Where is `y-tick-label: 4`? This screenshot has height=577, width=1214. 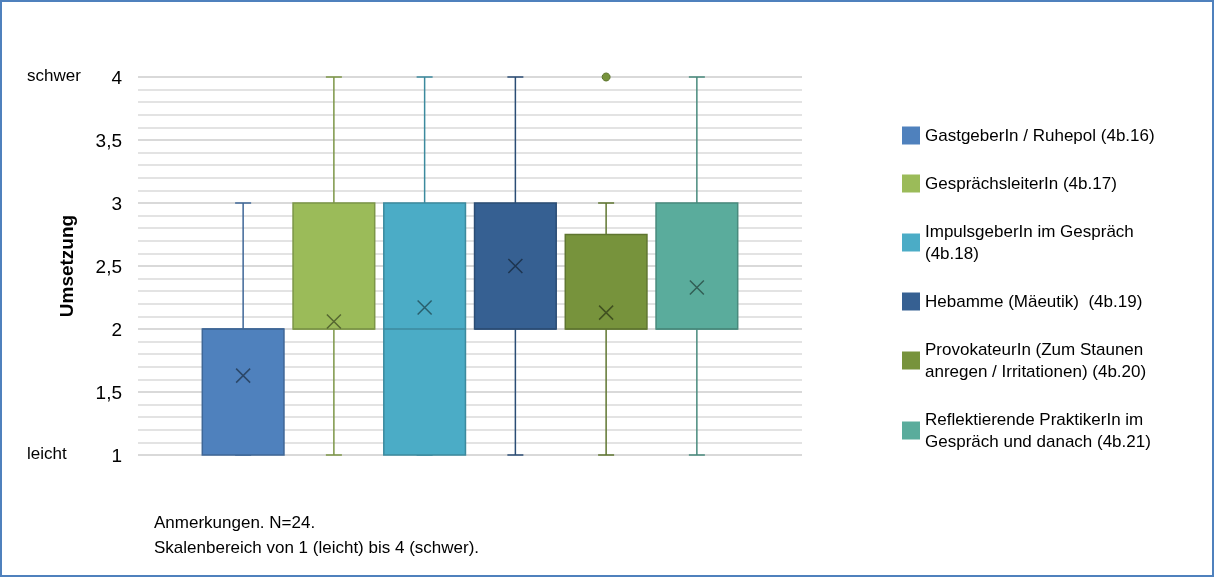 y-tick-label: 4 is located at coordinates (117, 77).